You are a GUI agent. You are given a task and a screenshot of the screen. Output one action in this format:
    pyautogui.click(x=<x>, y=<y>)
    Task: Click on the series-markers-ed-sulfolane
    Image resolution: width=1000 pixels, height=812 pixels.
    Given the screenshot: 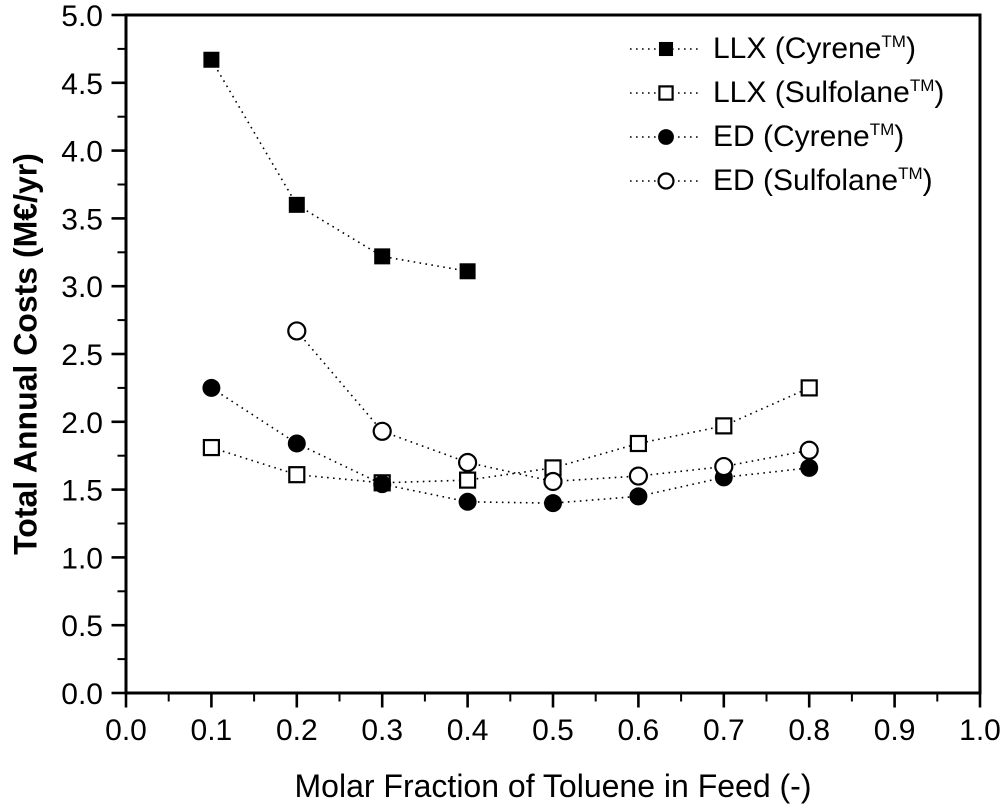 What is the action you would take?
    pyautogui.click(x=553, y=406)
    